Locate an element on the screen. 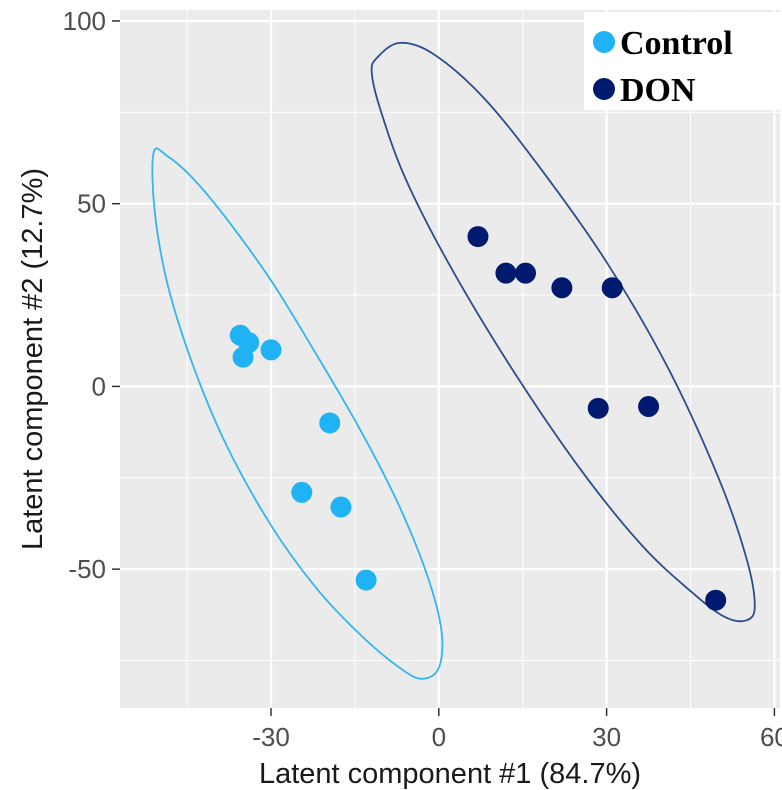 Image resolution: width=782 pixels, height=790 pixels. legend-control-label: Control is located at coordinates (676, 43).